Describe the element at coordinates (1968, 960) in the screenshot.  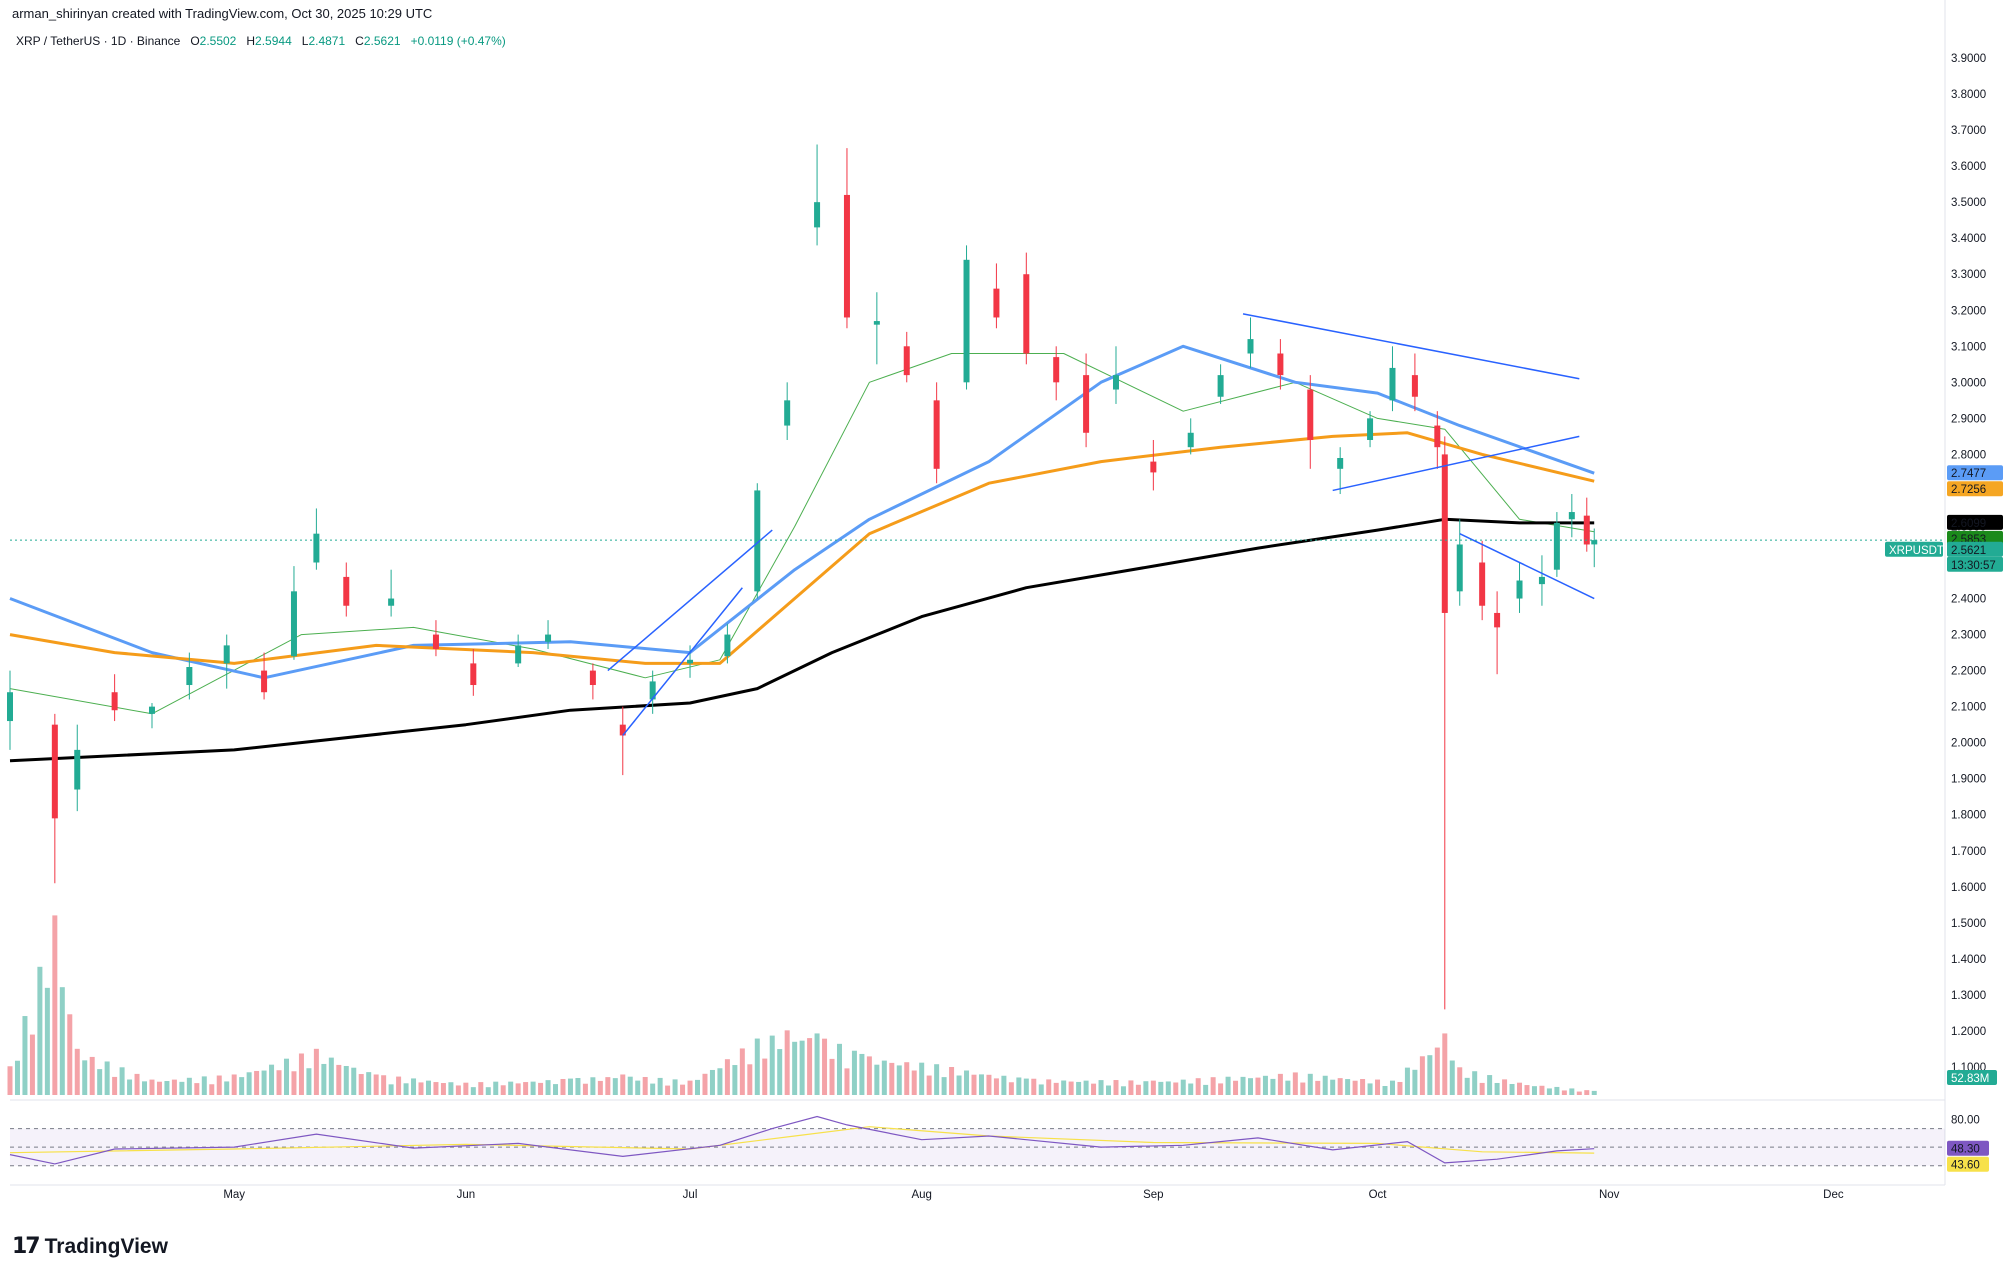
I see `price-tick-label: 1.4000` at that location.